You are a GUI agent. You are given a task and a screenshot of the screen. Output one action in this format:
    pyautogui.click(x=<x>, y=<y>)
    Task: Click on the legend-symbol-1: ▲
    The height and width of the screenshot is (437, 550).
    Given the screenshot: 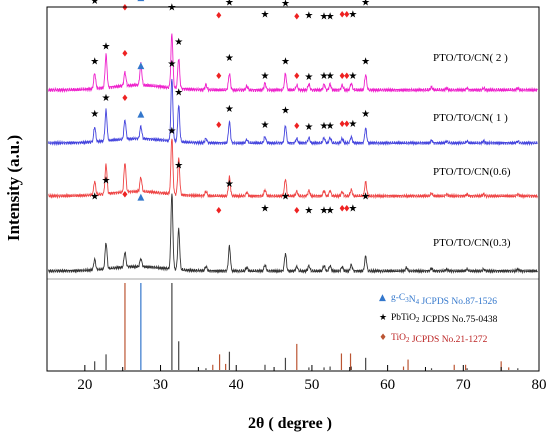 What is the action you would take?
    pyautogui.click(x=382, y=298)
    